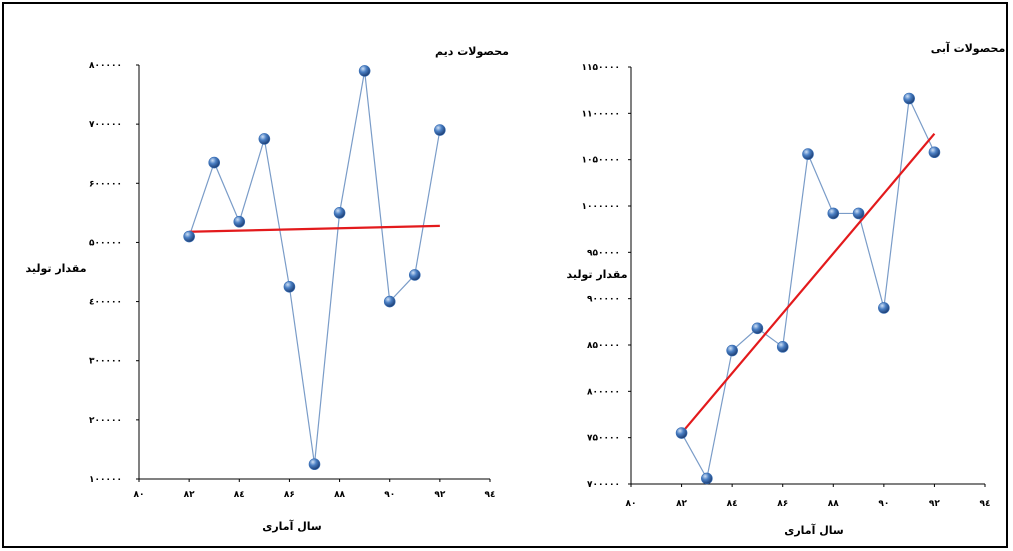  I want to click on y-tick-label: ۱۱۵۰۰۰۰, so click(601, 68).